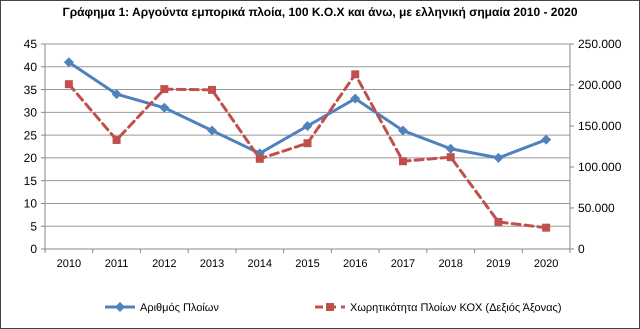 The image size is (640, 329). I want to click on y2-tick-label: 50.000, so click(597, 208).